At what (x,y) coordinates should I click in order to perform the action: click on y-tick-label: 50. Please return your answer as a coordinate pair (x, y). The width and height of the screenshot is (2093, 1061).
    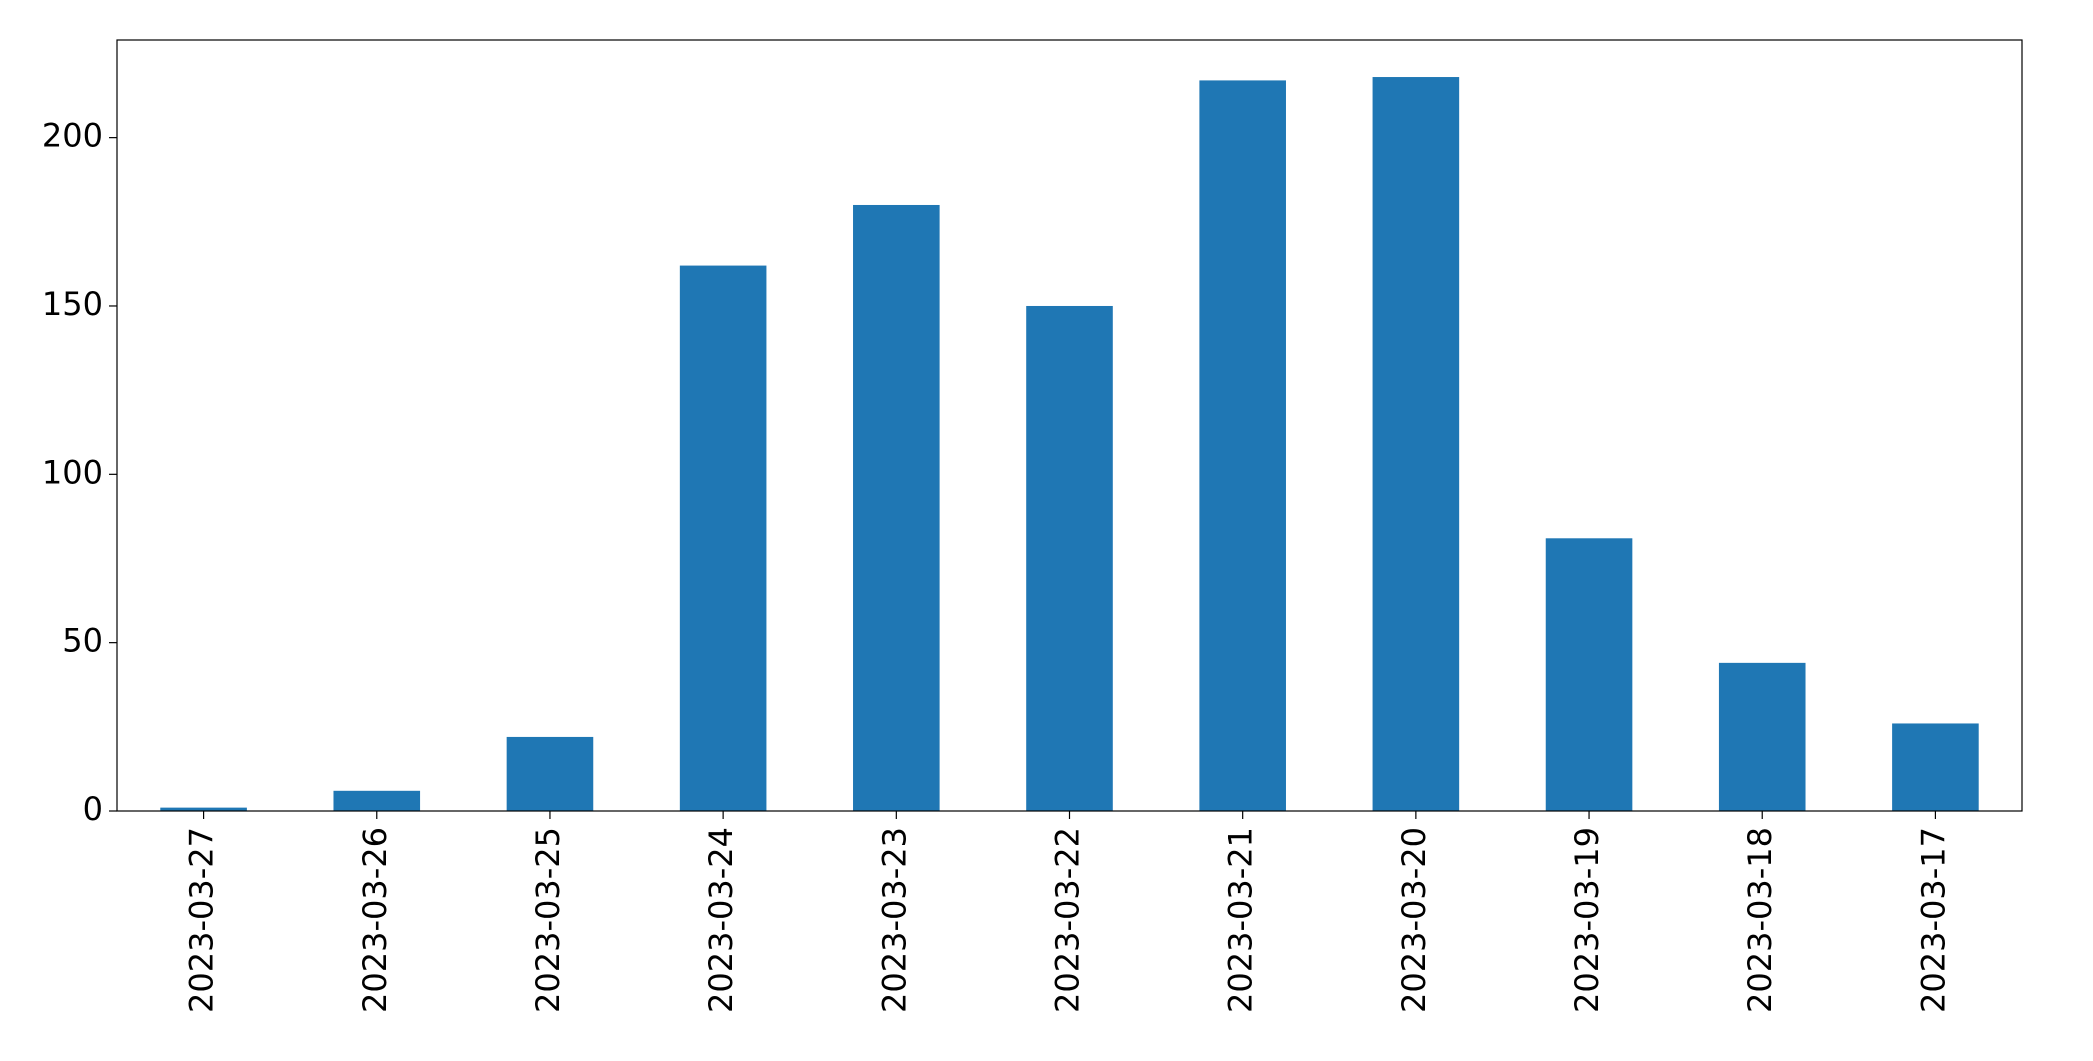
    Looking at the image, I should click on (82, 641).